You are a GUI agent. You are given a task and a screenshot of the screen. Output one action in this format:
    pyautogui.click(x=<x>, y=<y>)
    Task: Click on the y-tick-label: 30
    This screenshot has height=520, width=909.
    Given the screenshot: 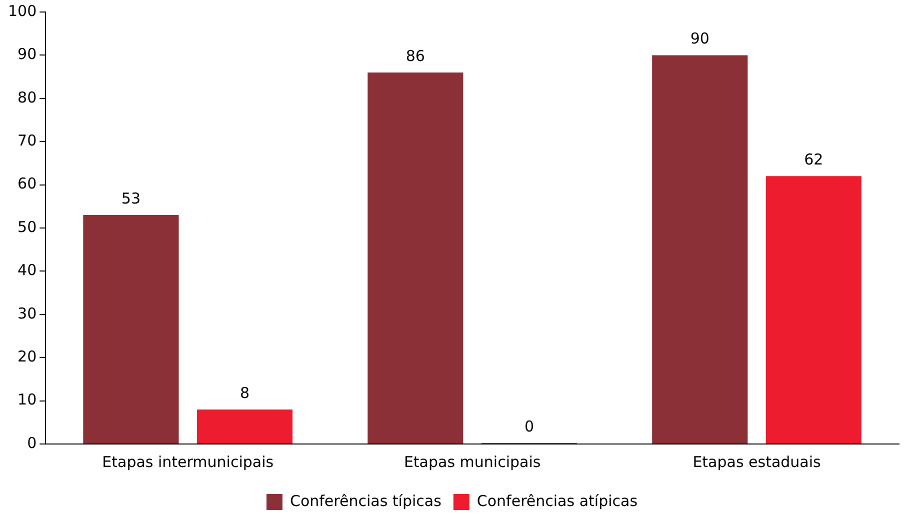 What is the action you would take?
    pyautogui.click(x=27, y=313)
    